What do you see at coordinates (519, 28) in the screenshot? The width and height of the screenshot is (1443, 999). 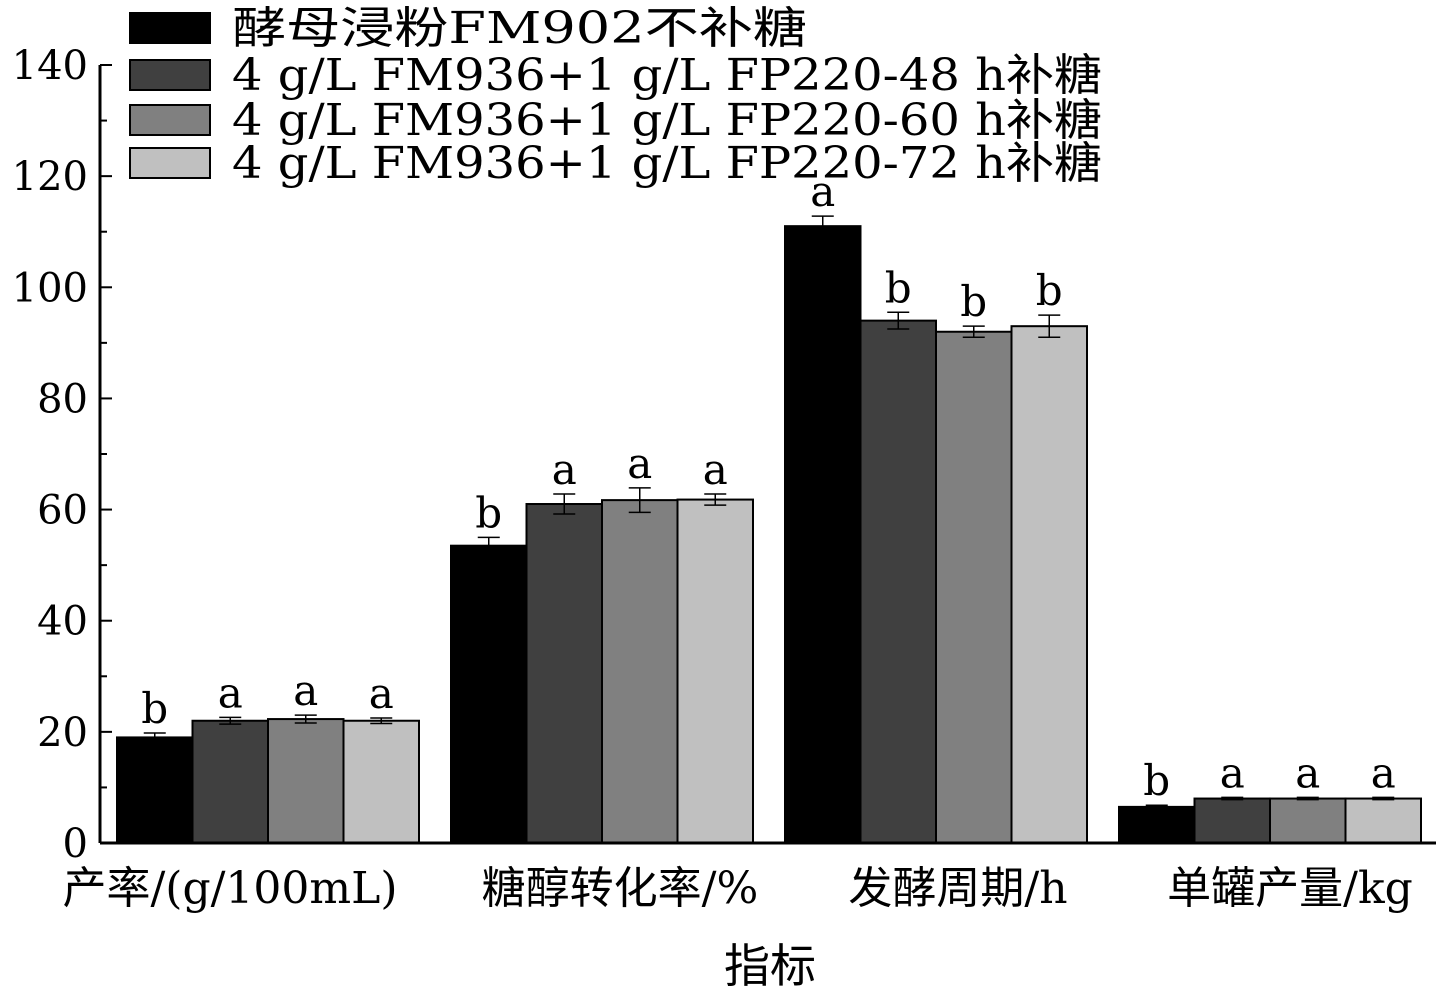 I see `legend-label: 酵母浸粉FM902不补糖` at bounding box center [519, 28].